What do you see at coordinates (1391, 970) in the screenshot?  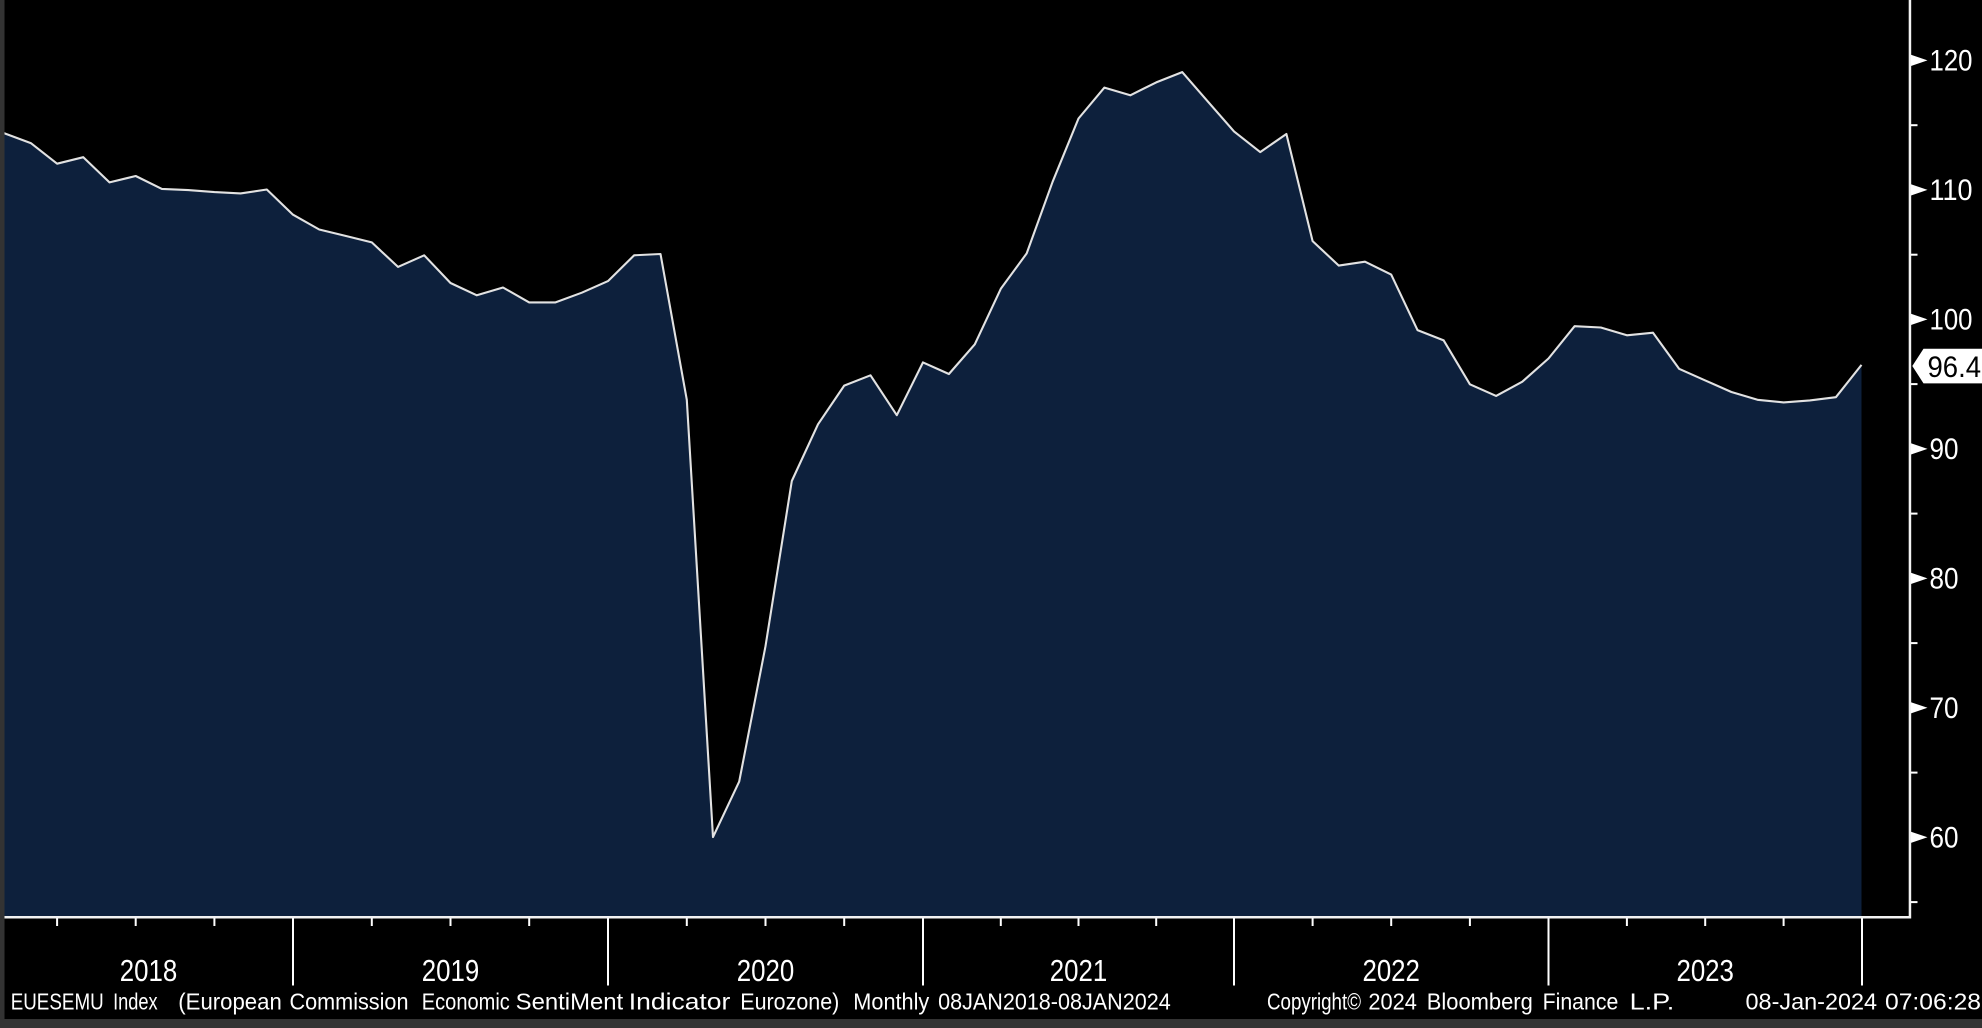 I see `svg-text: 2022` at bounding box center [1391, 970].